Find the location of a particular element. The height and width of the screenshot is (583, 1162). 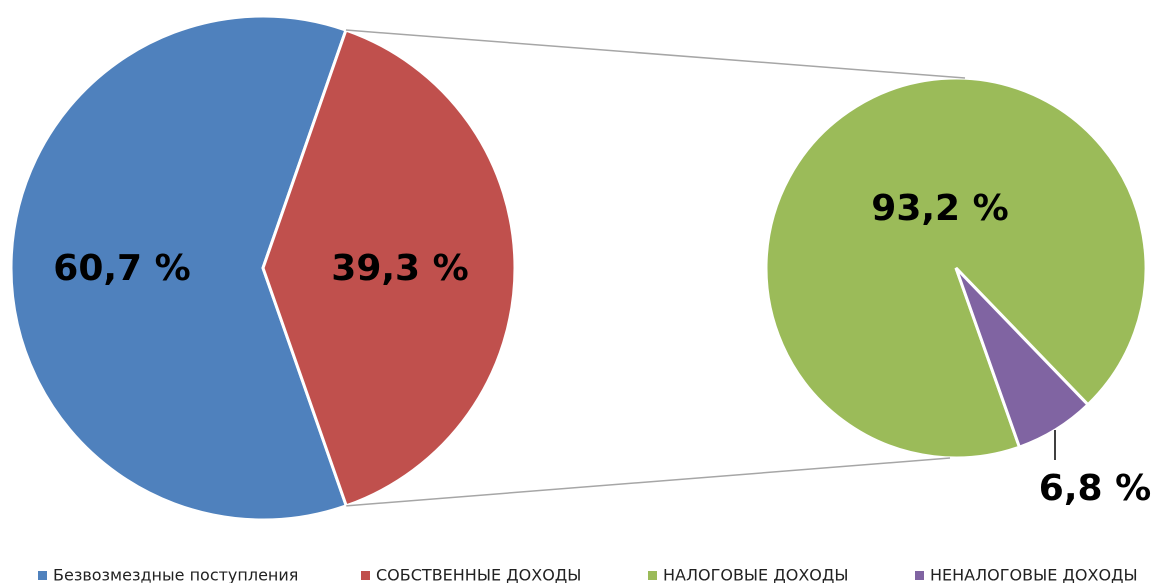

legend-label: НАЛОГОВЫЕ ДОХОДЫ is located at coordinates (756, 574).